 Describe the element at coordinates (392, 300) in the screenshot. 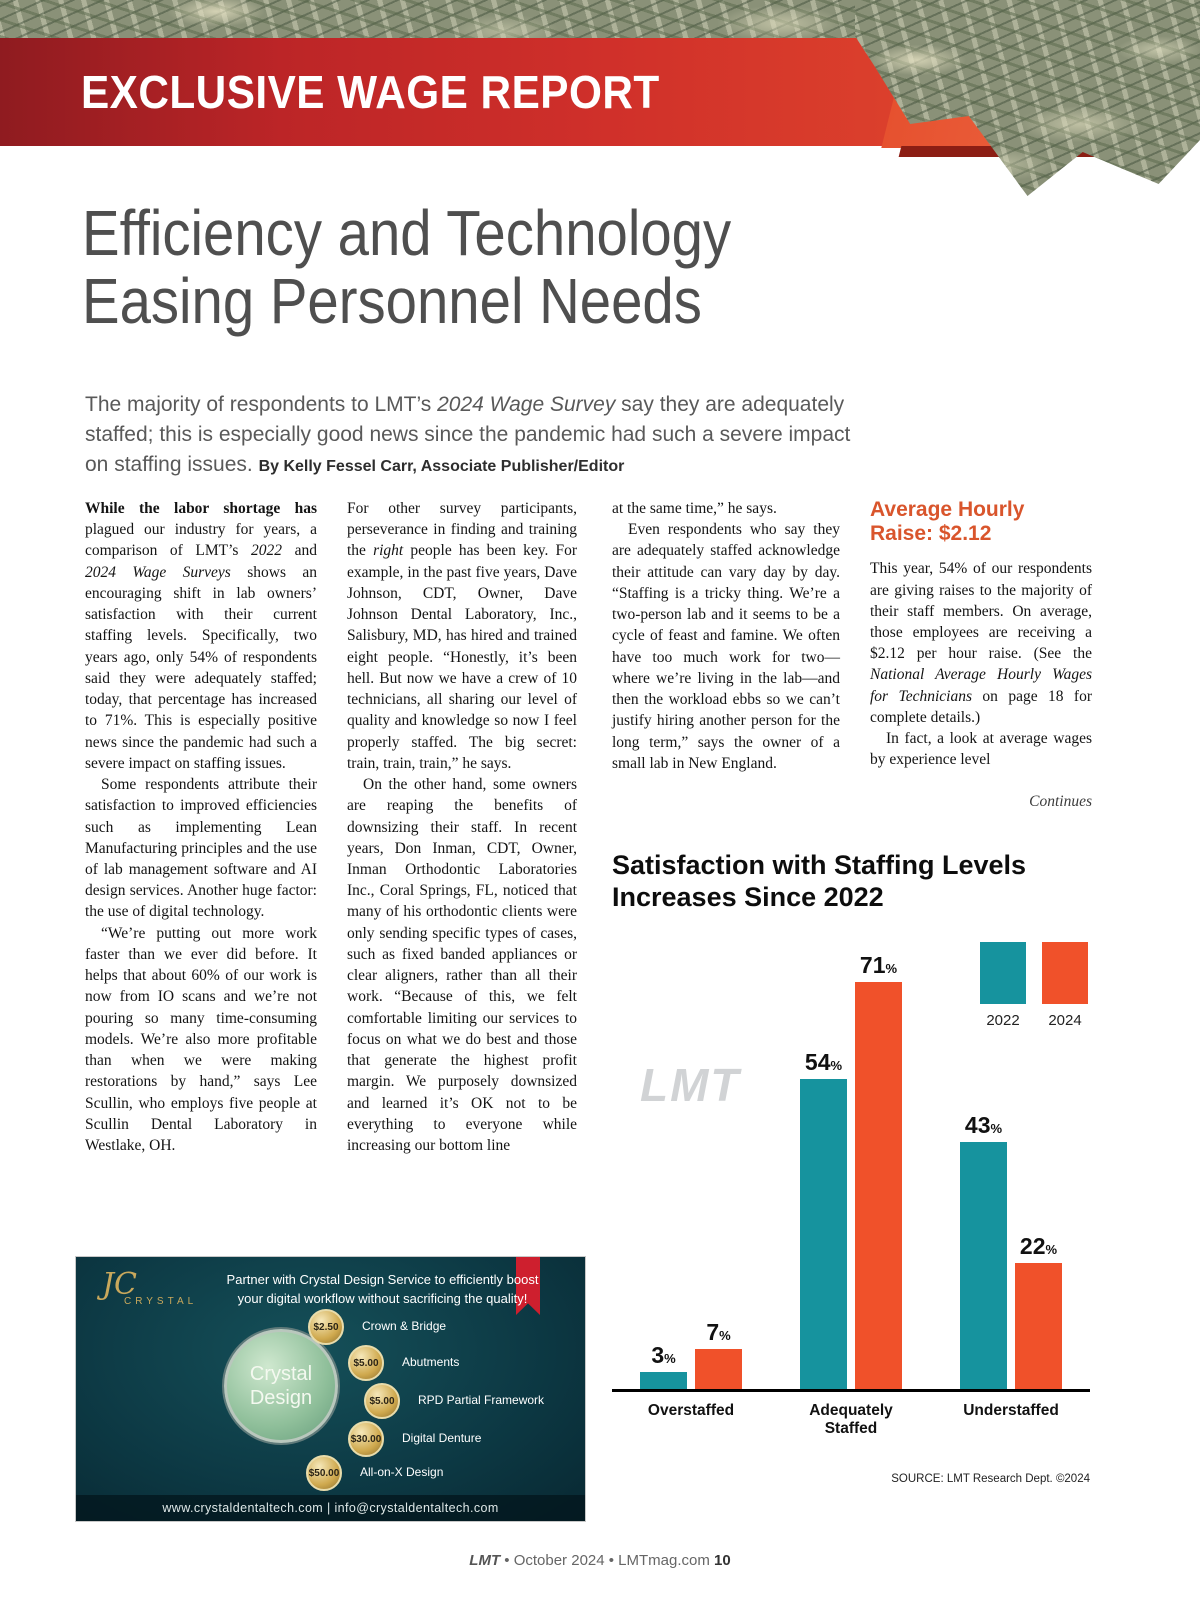

I see `headline-line-2: Easing Personnel Needs` at that location.